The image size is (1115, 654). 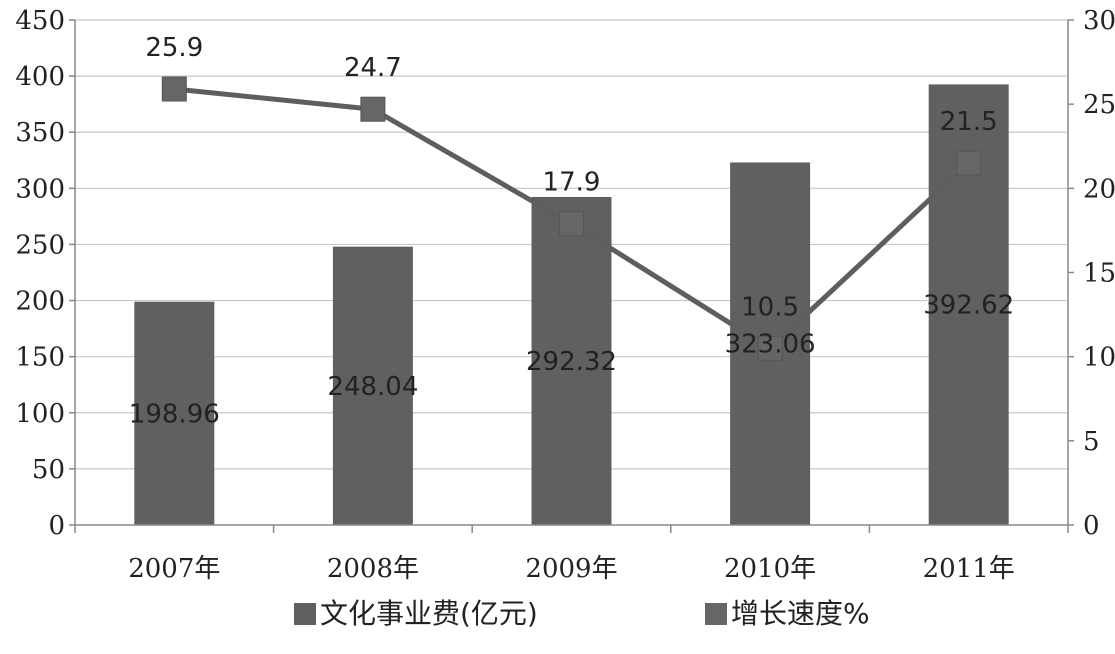 I want to click on y-left-tick-label: 400, so click(x=40, y=77).